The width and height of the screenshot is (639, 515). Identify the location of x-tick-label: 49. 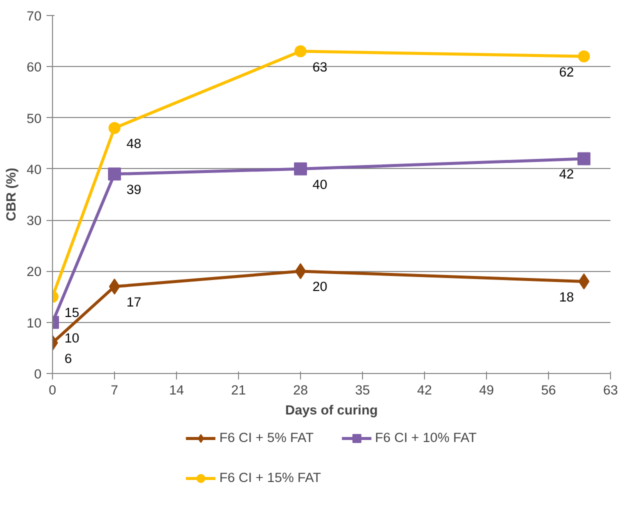
(486, 390).